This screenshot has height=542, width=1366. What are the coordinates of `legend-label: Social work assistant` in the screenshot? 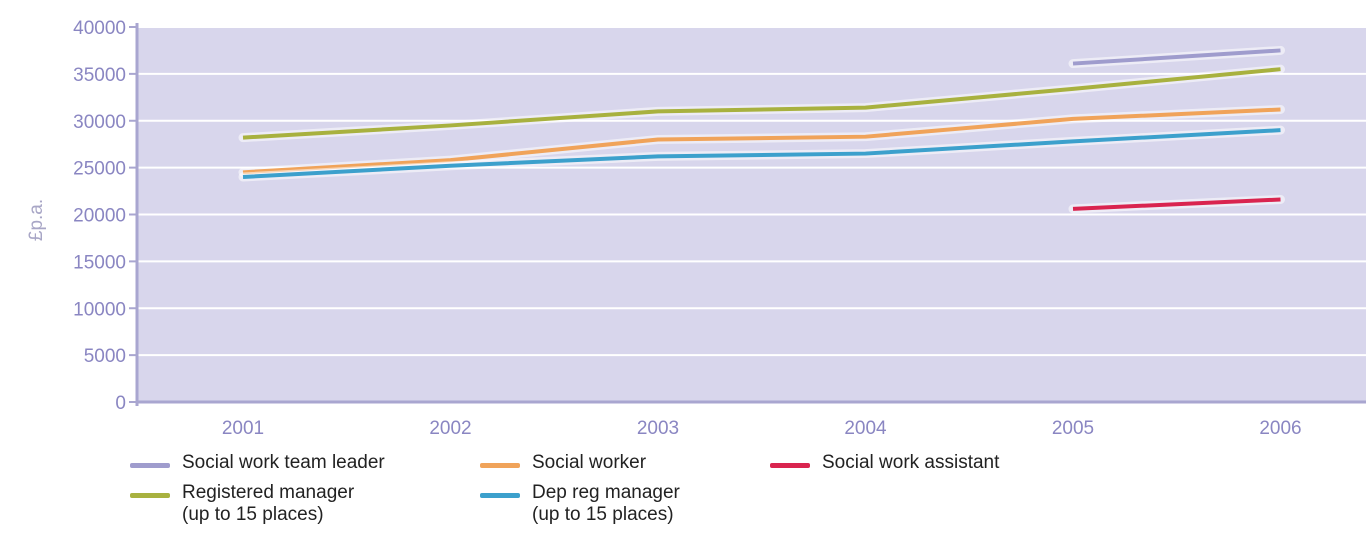 It's located at (910, 463).